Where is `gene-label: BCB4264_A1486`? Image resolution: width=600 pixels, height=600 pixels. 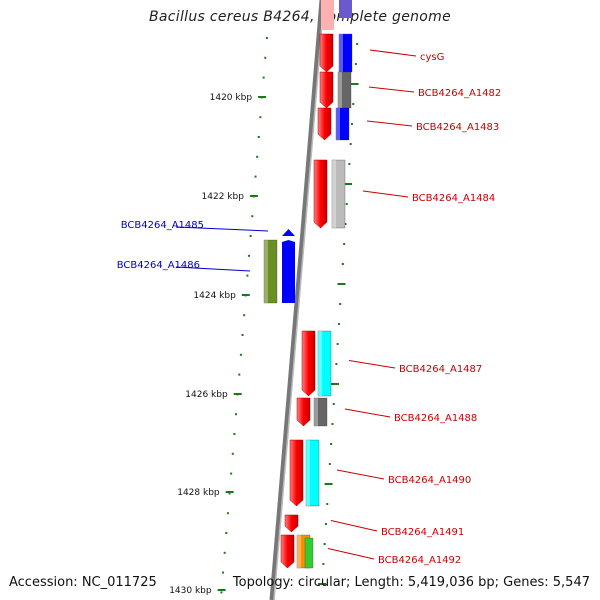
gene-label: BCB4264_A1486 is located at coordinates (158, 265).